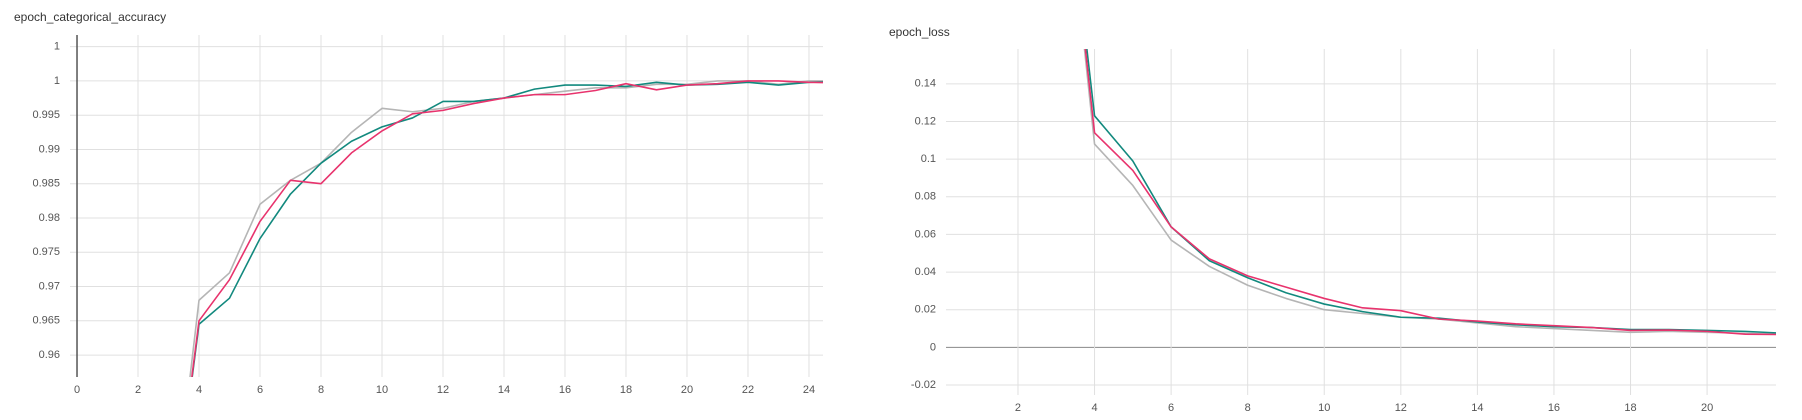 This screenshot has height=420, width=1802. I want to click on x-tick-label: 22, so click(748, 390).